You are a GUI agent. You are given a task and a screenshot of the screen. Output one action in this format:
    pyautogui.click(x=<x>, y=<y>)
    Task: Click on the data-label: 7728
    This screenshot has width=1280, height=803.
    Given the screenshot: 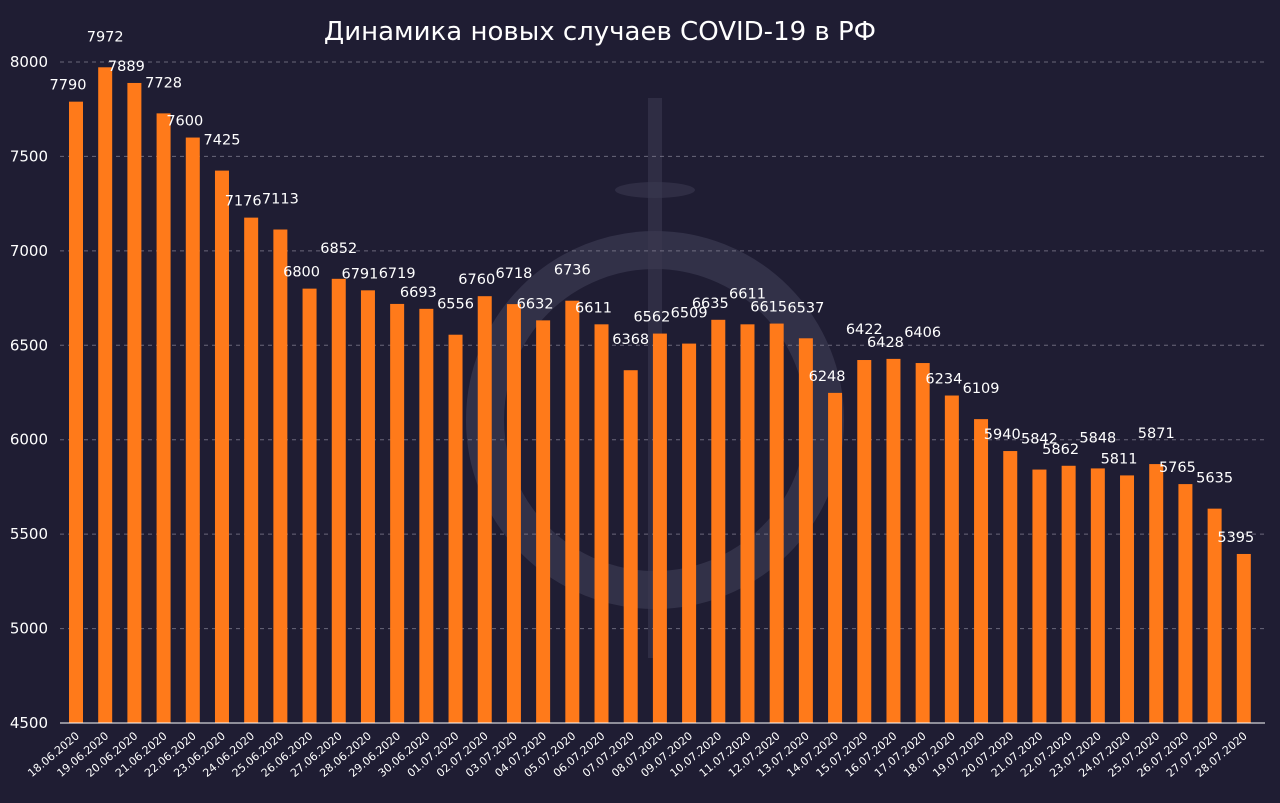 What is the action you would take?
    pyautogui.click(x=163, y=83)
    